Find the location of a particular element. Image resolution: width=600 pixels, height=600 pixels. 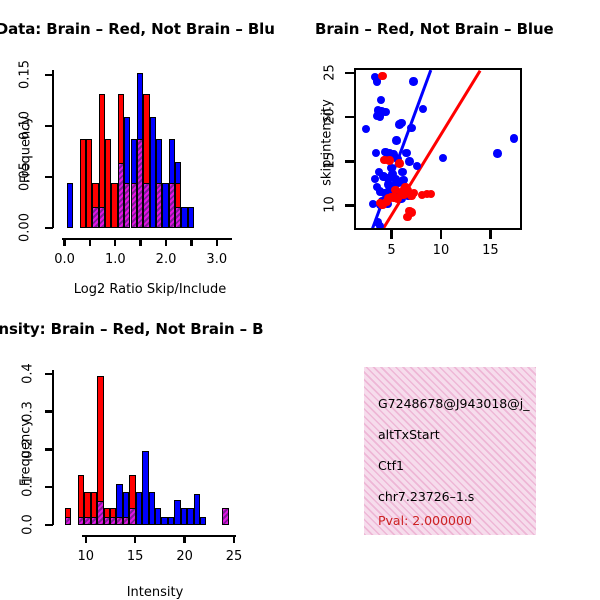

y-axis-tick-label: 0.4 is located at coordinates (28, 373).